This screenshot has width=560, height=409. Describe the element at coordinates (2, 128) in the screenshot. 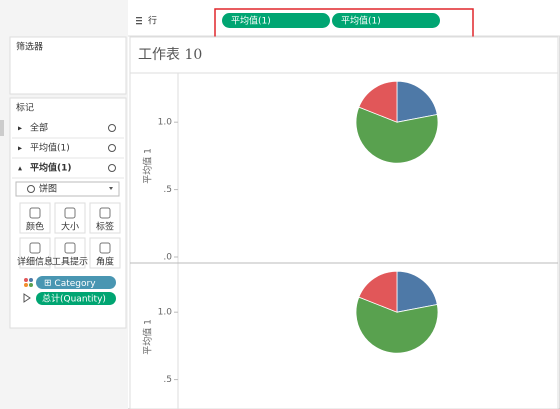

I see `scroll-handle` at that location.